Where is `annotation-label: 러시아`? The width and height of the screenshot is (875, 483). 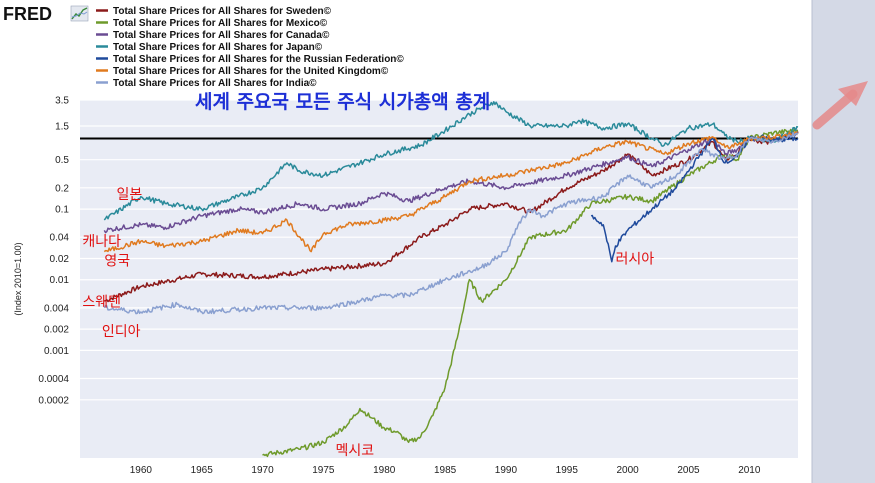 annotation-label: 러시아 is located at coordinates (634, 259).